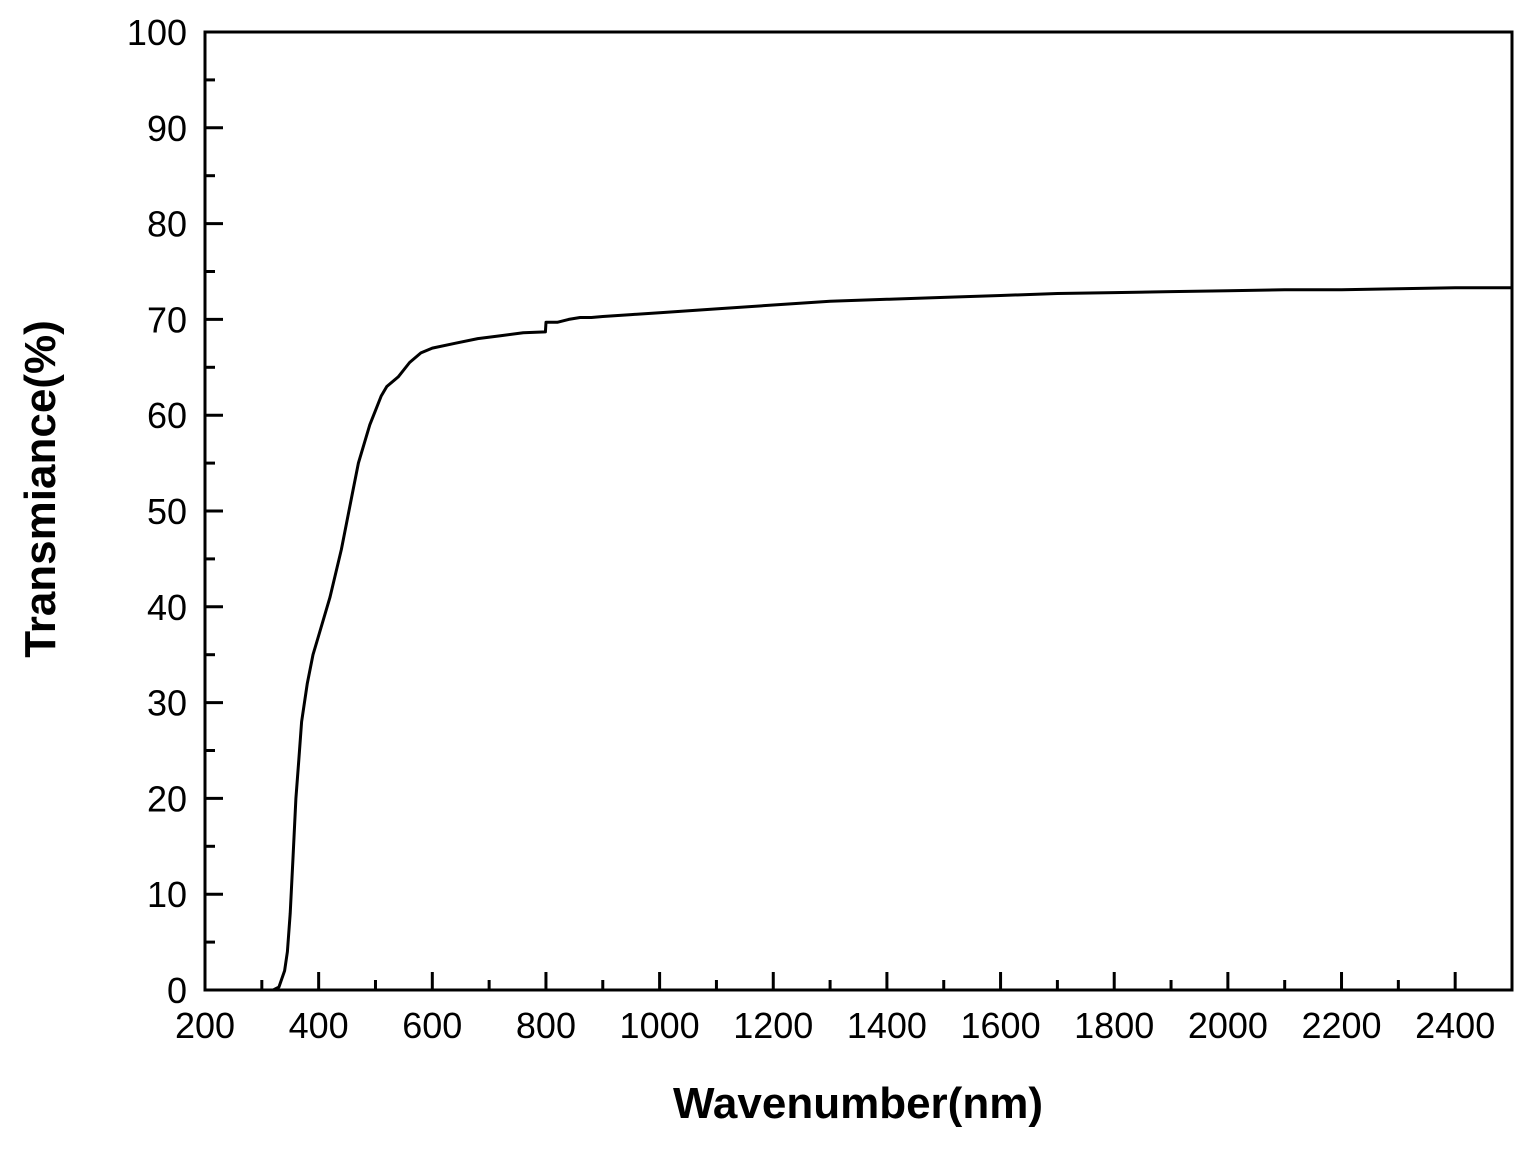  I want to click on y-tick-label: 20, so click(167, 798).